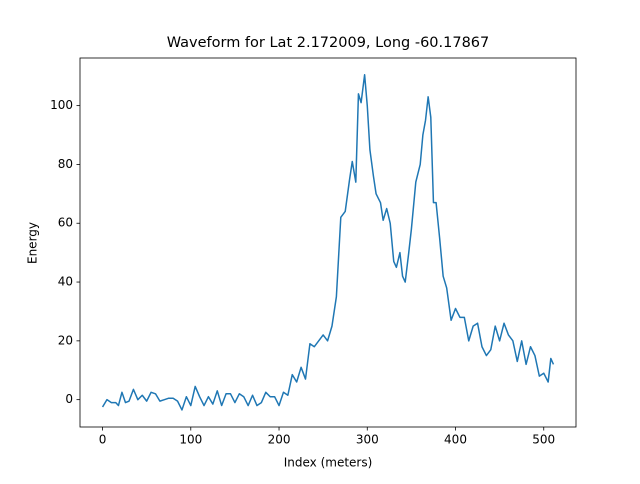 The width and height of the screenshot is (640, 484). Describe the element at coordinates (61, 105) in the screenshot. I see `y-tick-label: 100` at that location.